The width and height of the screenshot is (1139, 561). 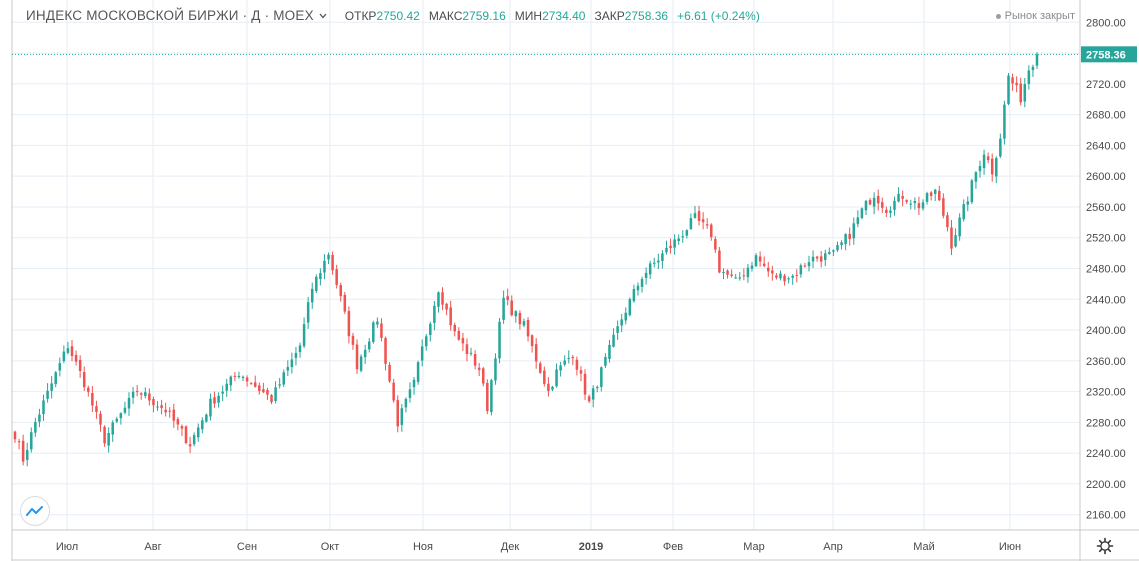 I want to click on last-price-label: 2758.36, so click(x=1106, y=55).